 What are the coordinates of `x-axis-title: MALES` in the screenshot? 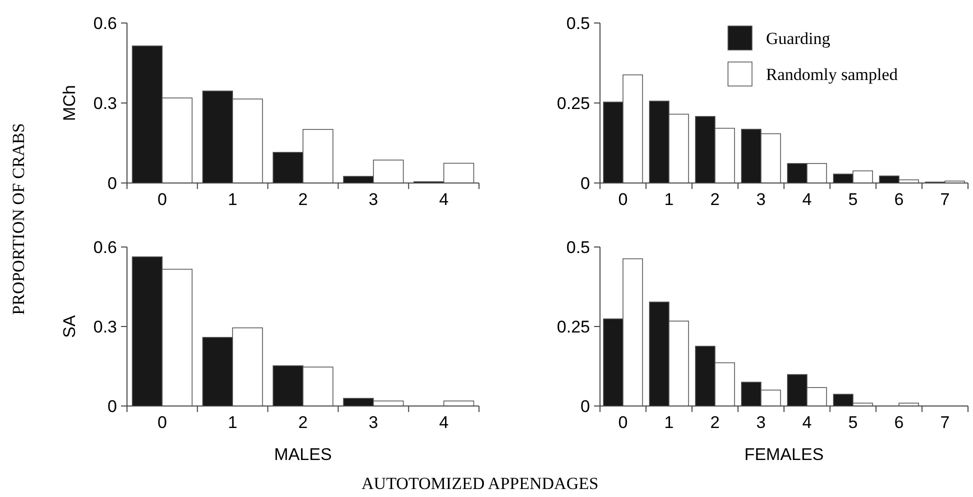 It's located at (303, 454).